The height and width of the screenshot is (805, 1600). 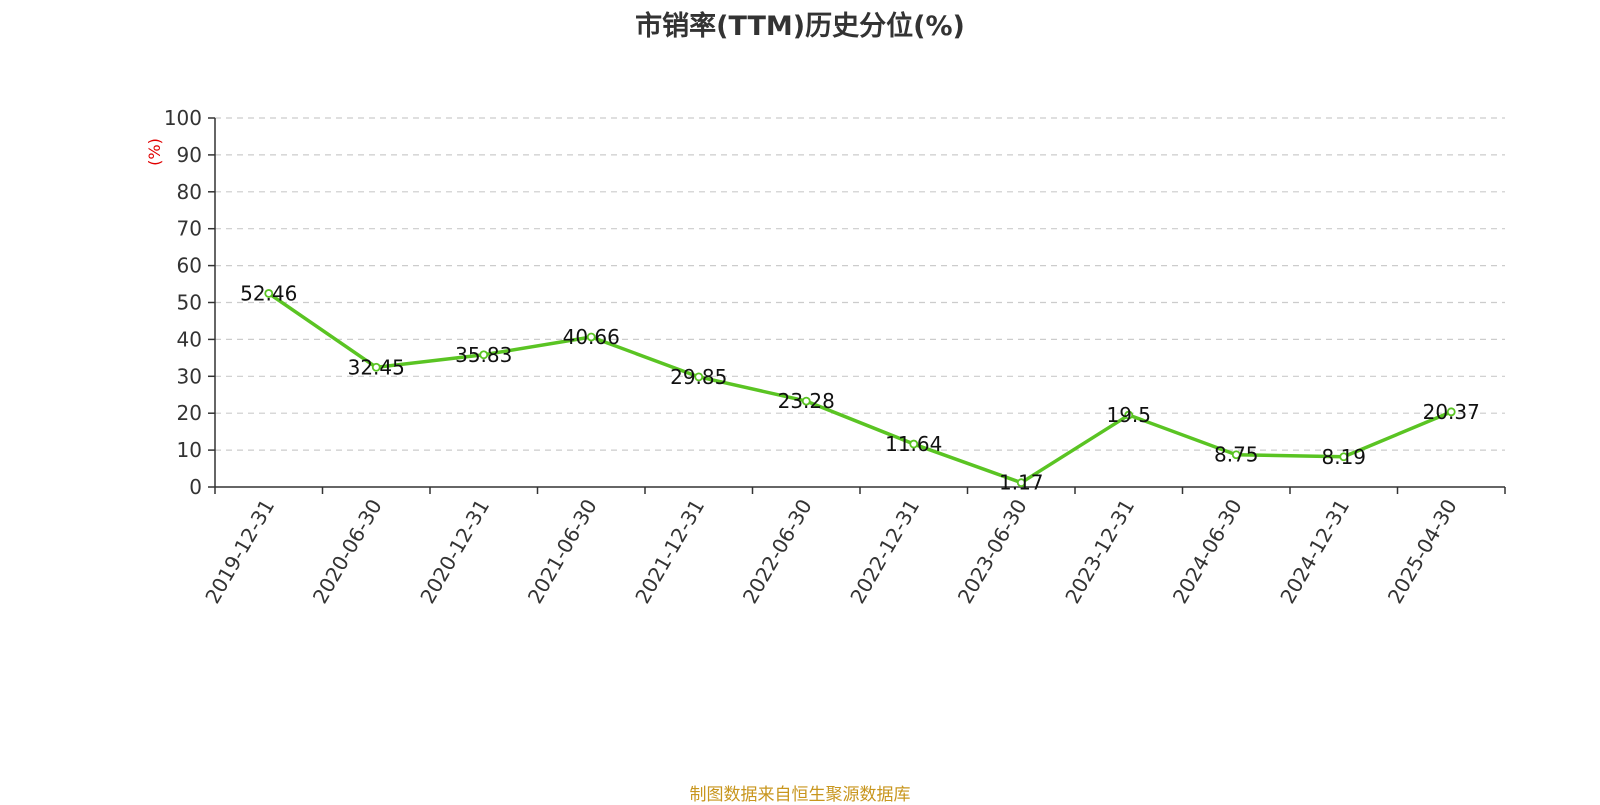 What do you see at coordinates (183, 118) in the screenshot?
I see `y-tick-label-100: 100` at bounding box center [183, 118].